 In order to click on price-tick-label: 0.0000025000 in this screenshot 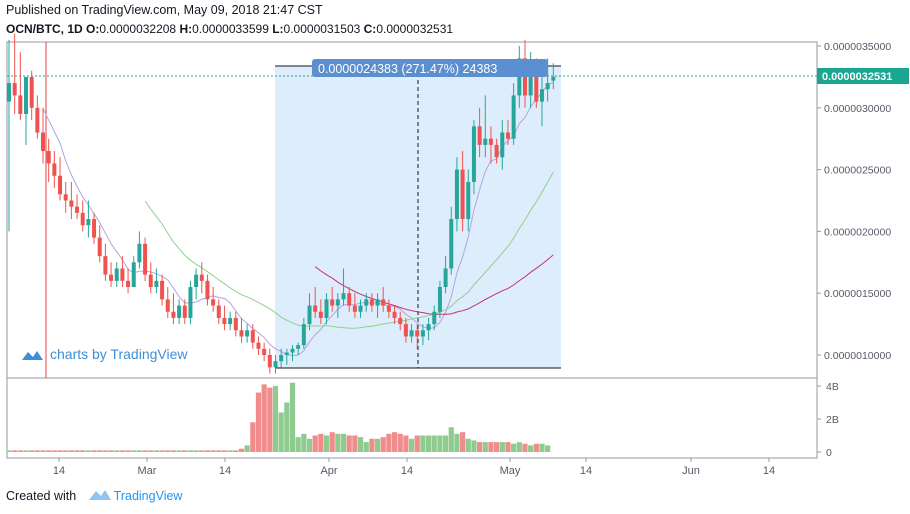, I will do `click(857, 171)`.